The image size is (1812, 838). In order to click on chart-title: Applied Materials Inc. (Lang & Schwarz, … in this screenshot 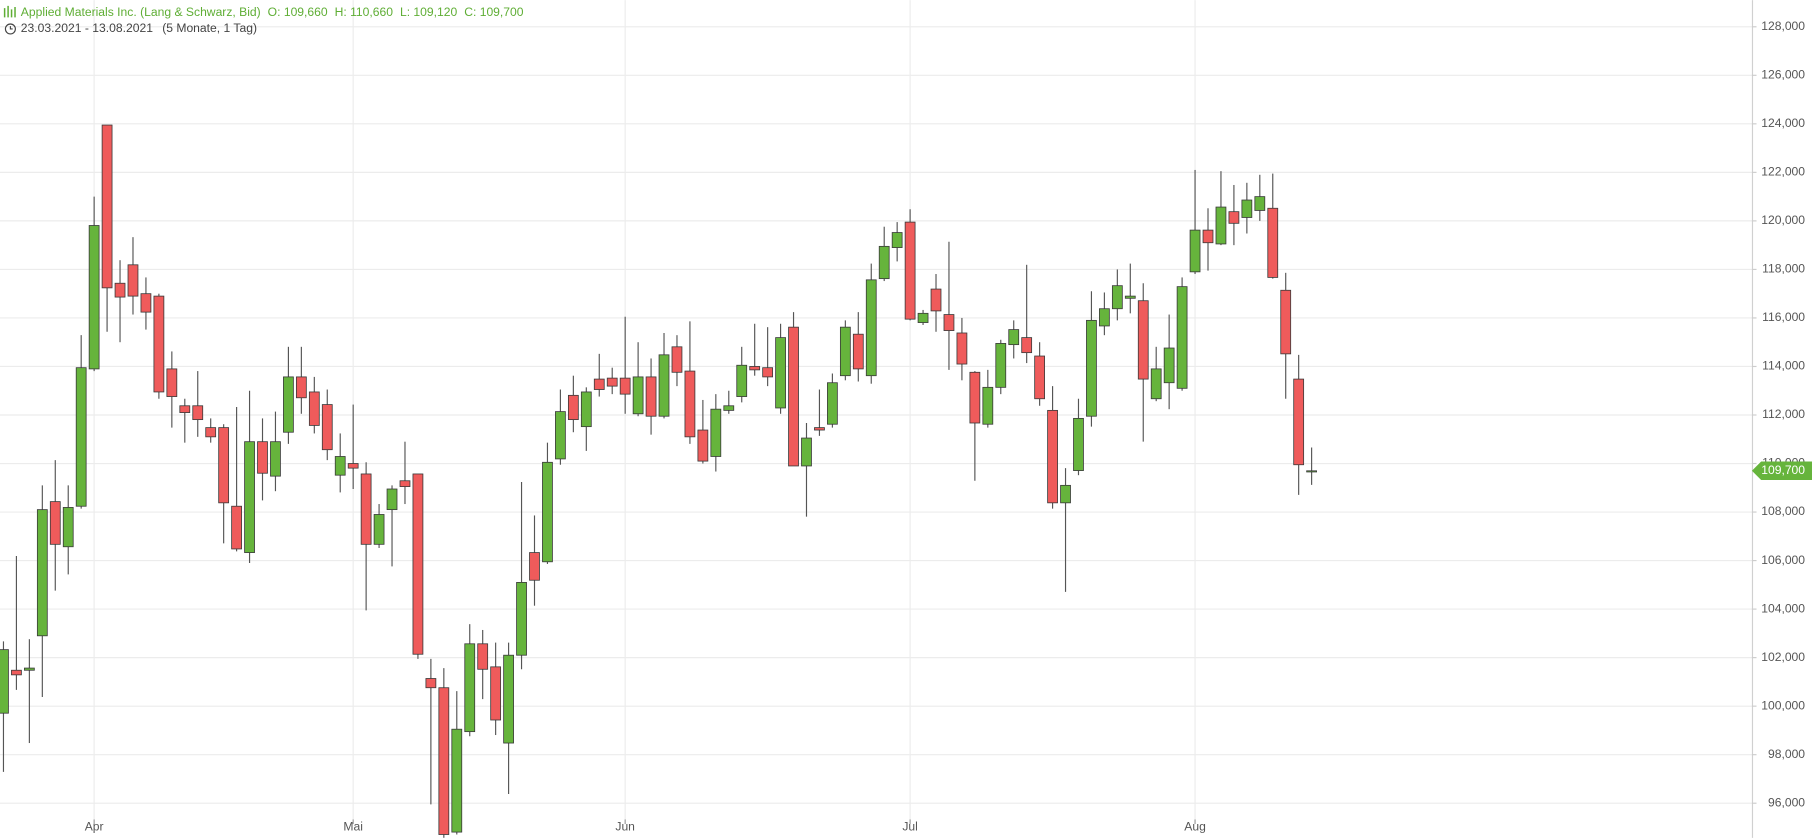, I will do `click(141, 12)`.